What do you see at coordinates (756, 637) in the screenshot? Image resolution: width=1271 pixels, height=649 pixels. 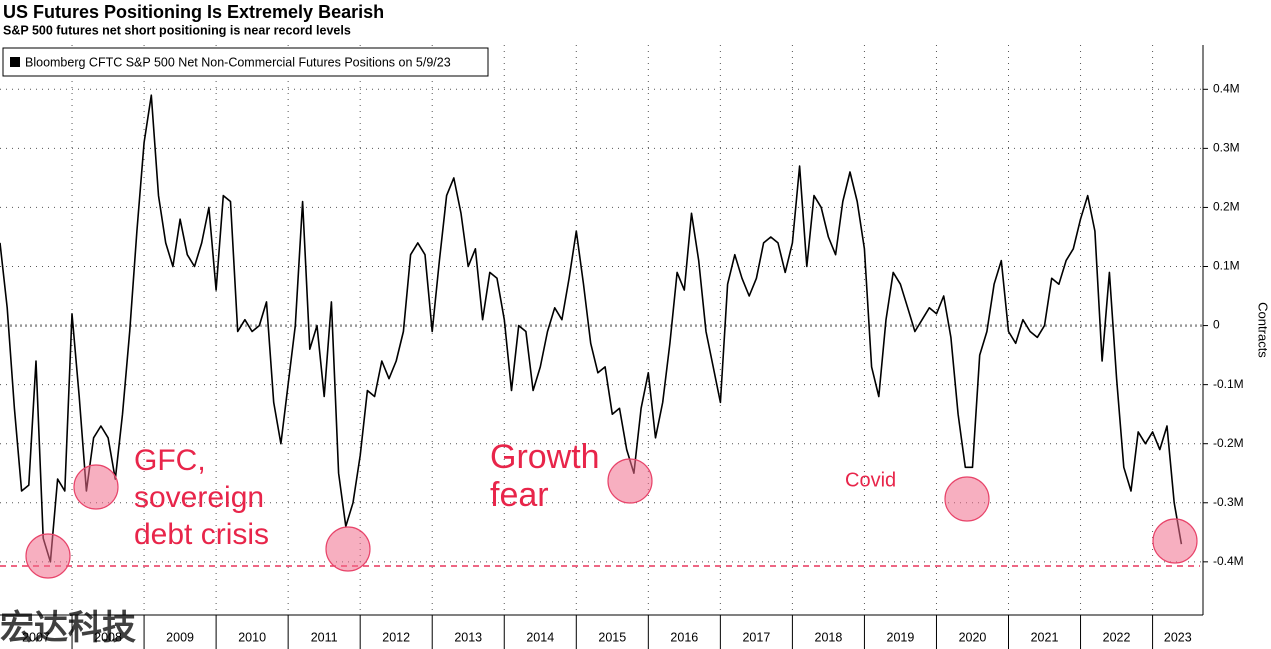 I see `x-tick-label: 2017` at bounding box center [756, 637].